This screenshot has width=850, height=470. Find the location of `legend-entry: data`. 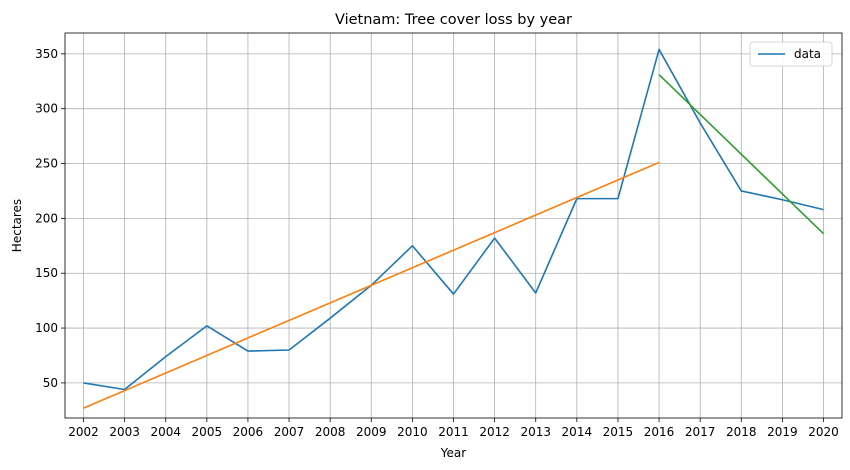

legend-entry: data is located at coordinates (807, 54).